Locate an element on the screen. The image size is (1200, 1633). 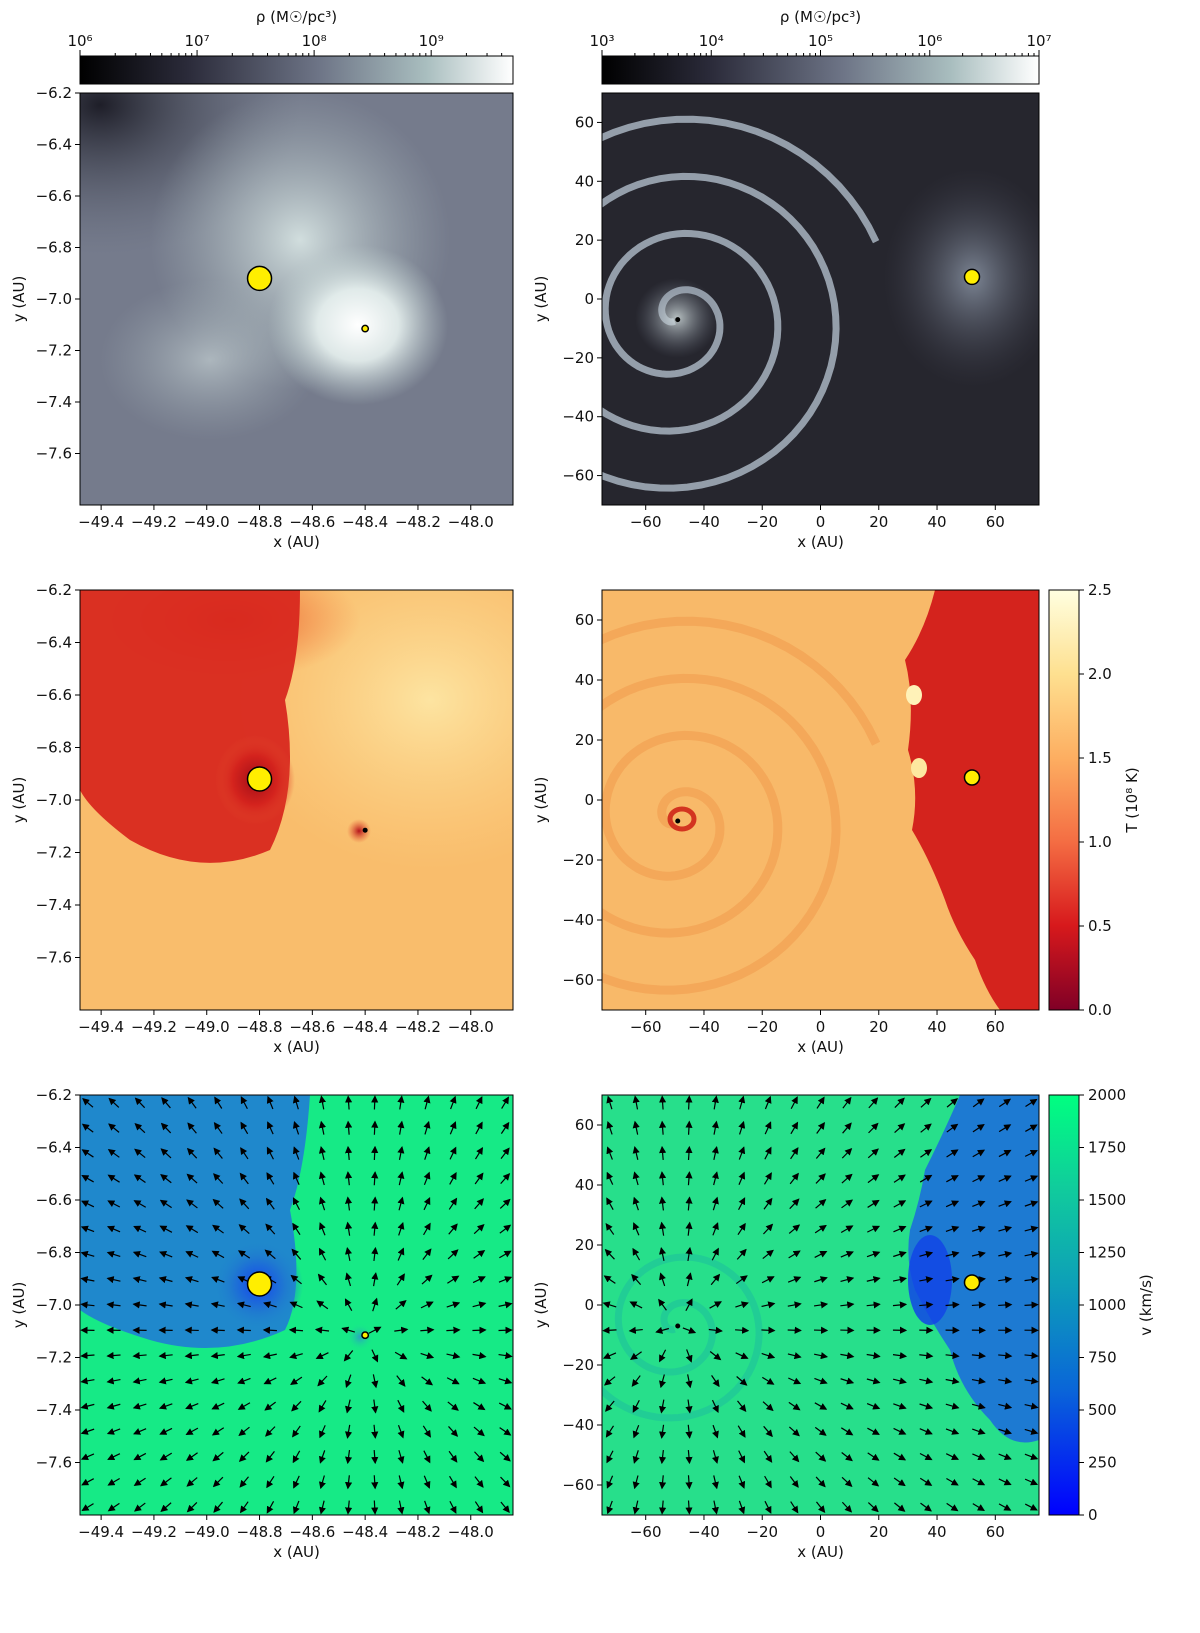
colorbar-tick-label: 1500 is located at coordinates (1107, 1200).